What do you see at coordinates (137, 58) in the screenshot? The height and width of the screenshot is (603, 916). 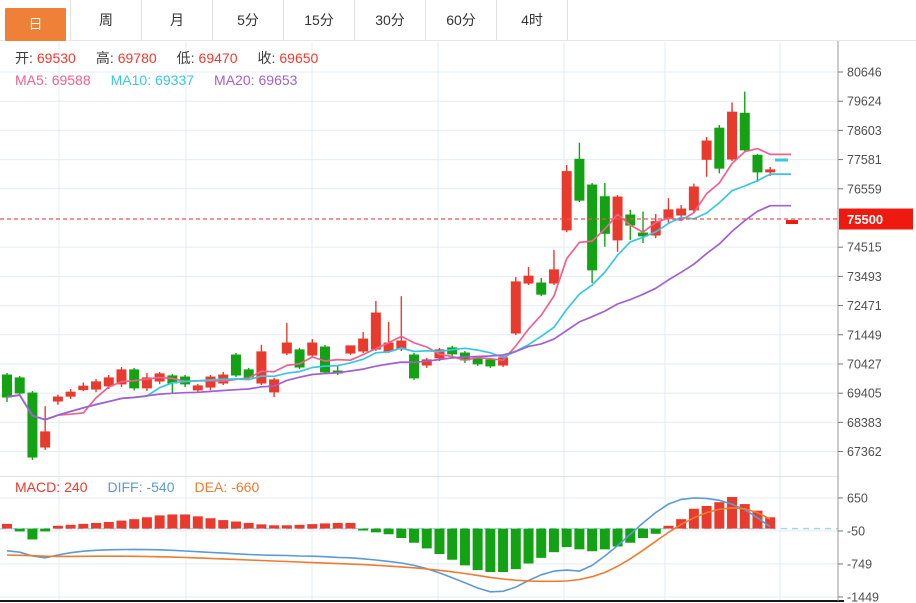 I see `ohlc-value-1: 69780` at bounding box center [137, 58].